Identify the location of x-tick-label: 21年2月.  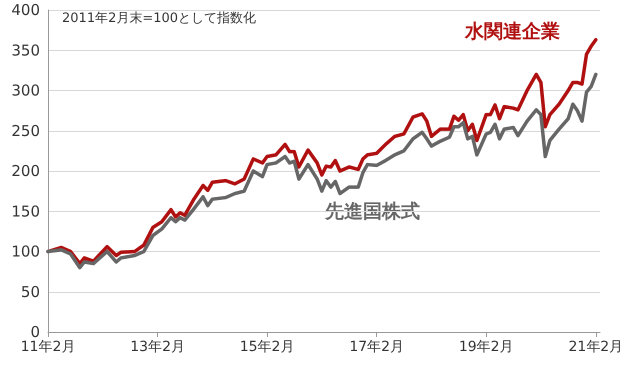
(596, 347).